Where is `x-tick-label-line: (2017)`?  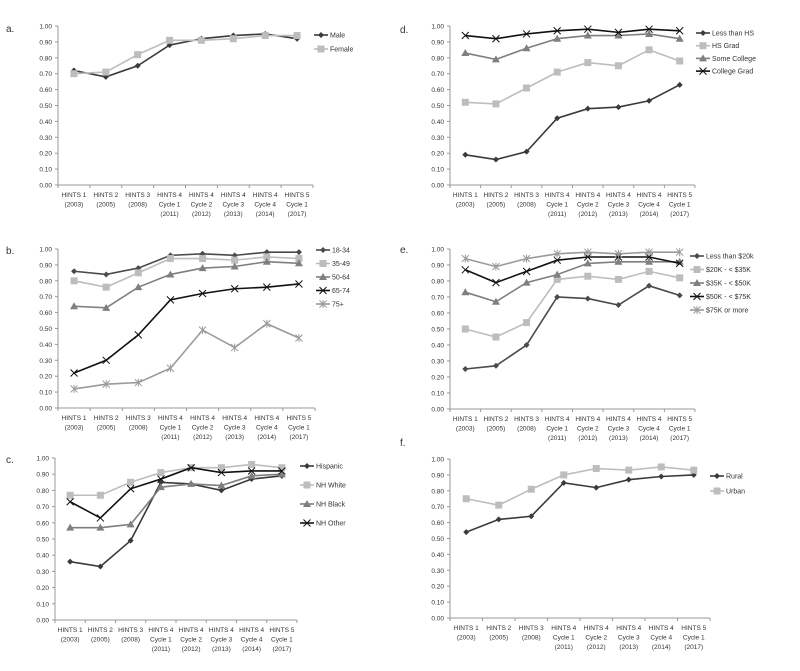
x-tick-label-line: (2017) is located at coordinates (299, 437).